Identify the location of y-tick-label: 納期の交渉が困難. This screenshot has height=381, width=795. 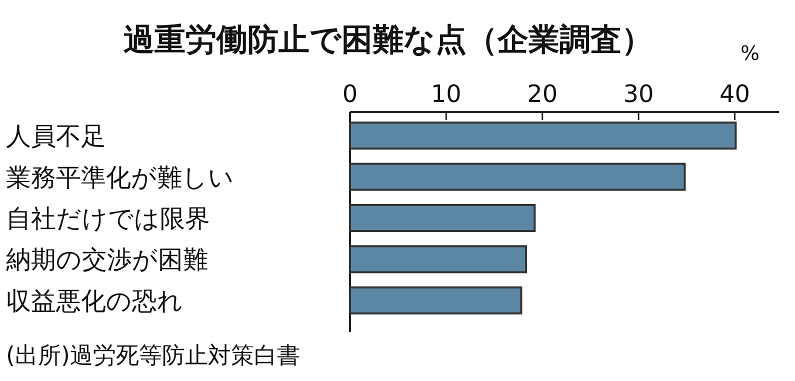
(107, 259).